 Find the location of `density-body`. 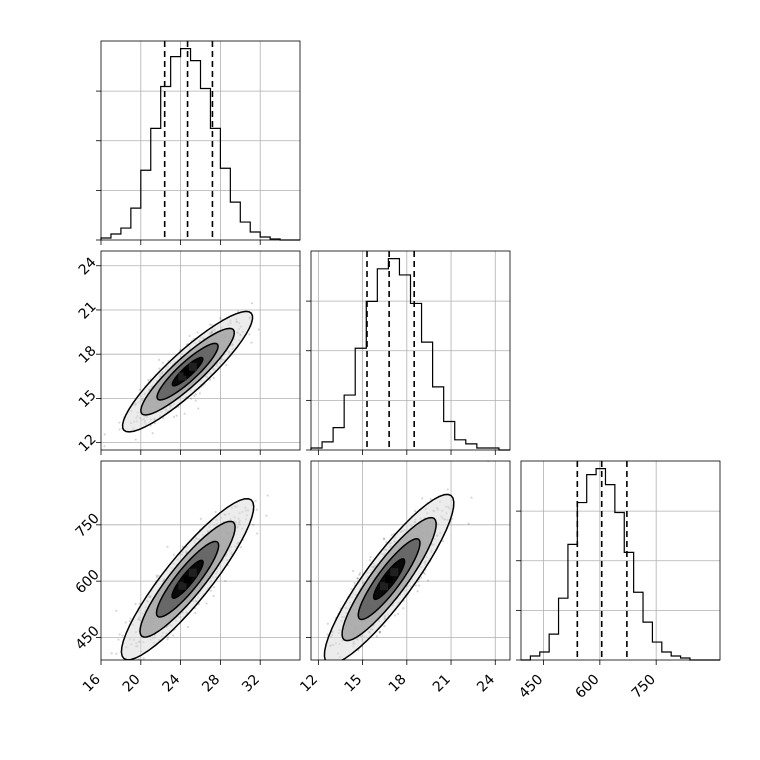

density-body is located at coordinates (406, 563).